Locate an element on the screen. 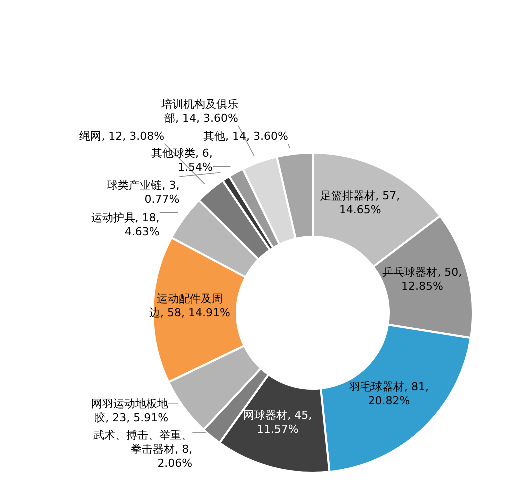 The height and width of the screenshot is (501, 523). slice-label: 培训机构及俱乐部, 14, 3.60% is located at coordinates (199, 110).